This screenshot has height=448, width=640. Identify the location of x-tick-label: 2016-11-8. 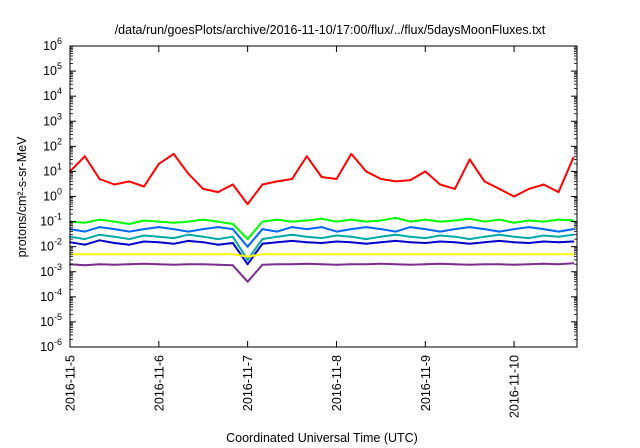
(337, 383).